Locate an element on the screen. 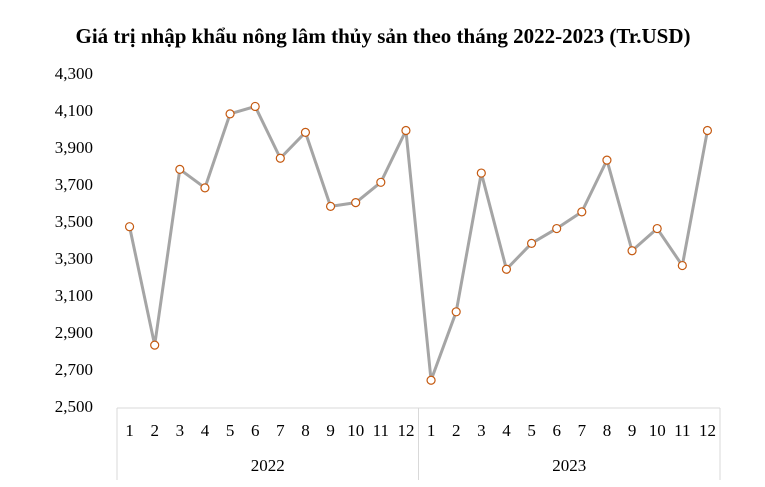  y-tick-label: 3,700 is located at coordinates (74, 184).